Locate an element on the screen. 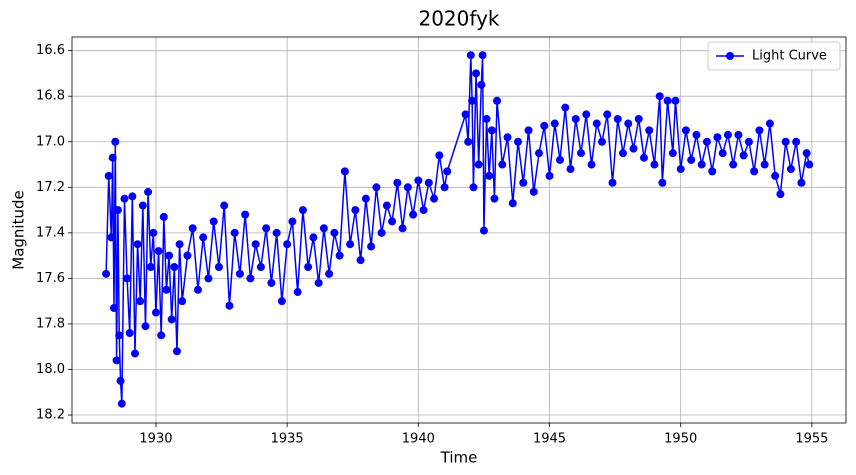 The width and height of the screenshot is (856, 475). x-tick-label: 1930 is located at coordinates (155, 439).